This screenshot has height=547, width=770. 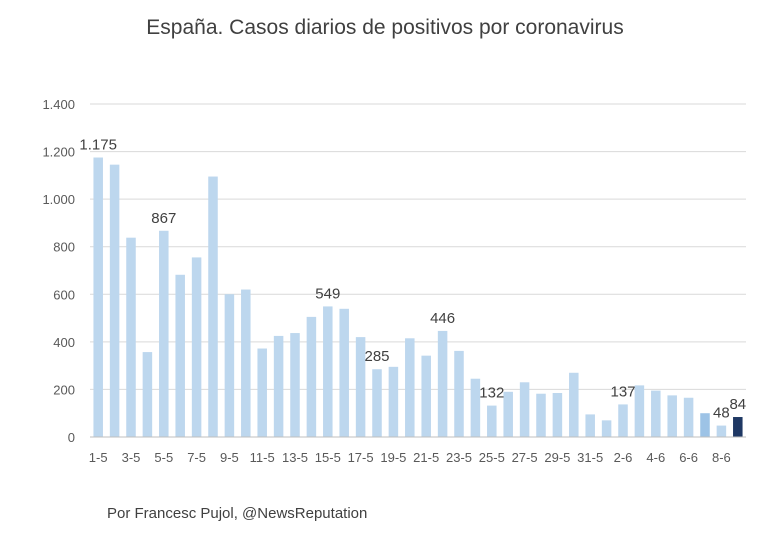 What do you see at coordinates (525, 457) in the screenshot?
I see `x-tick-label: 27-5` at bounding box center [525, 457].